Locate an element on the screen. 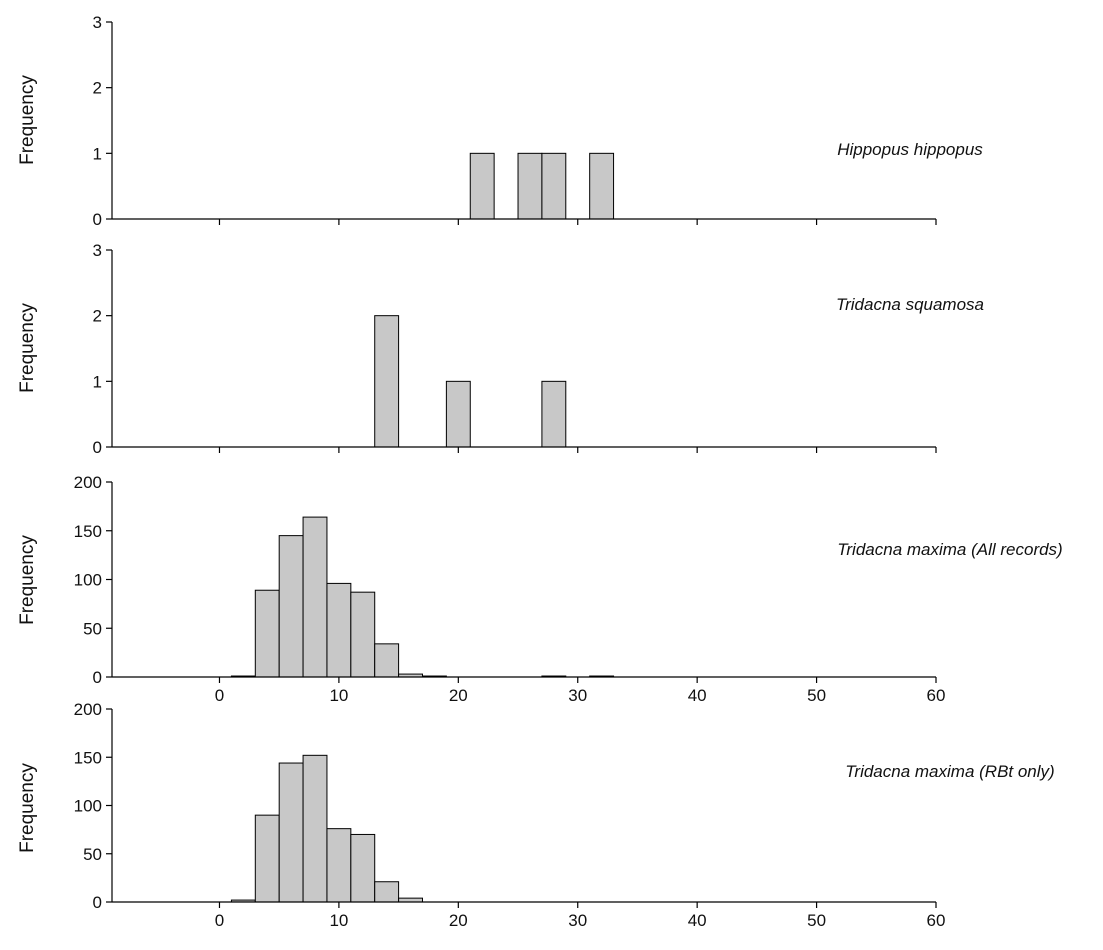  species-label: Hippopus hippopus is located at coordinates (910, 149).